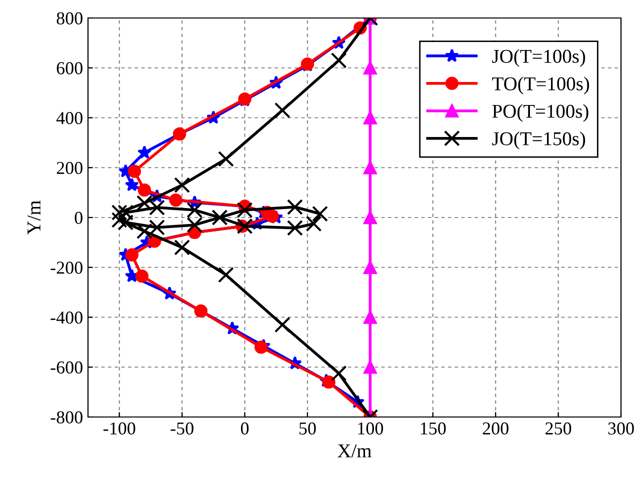 The height and width of the screenshot is (483, 638). What do you see at coordinates (559, 428) in the screenshot?
I see `x-tick-label: 250` at bounding box center [559, 428].